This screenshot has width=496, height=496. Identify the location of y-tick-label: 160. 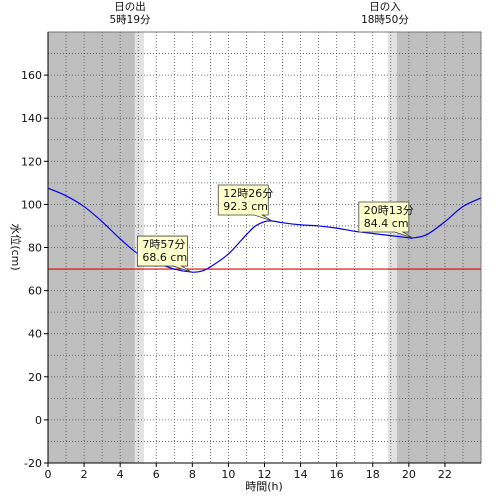
(31, 75).